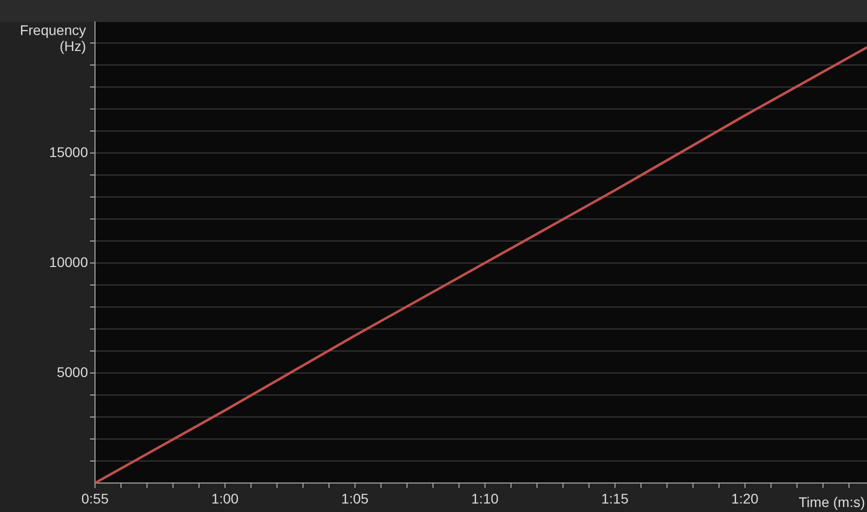  I want to click on y-tick-label: 5000, so click(72, 372).